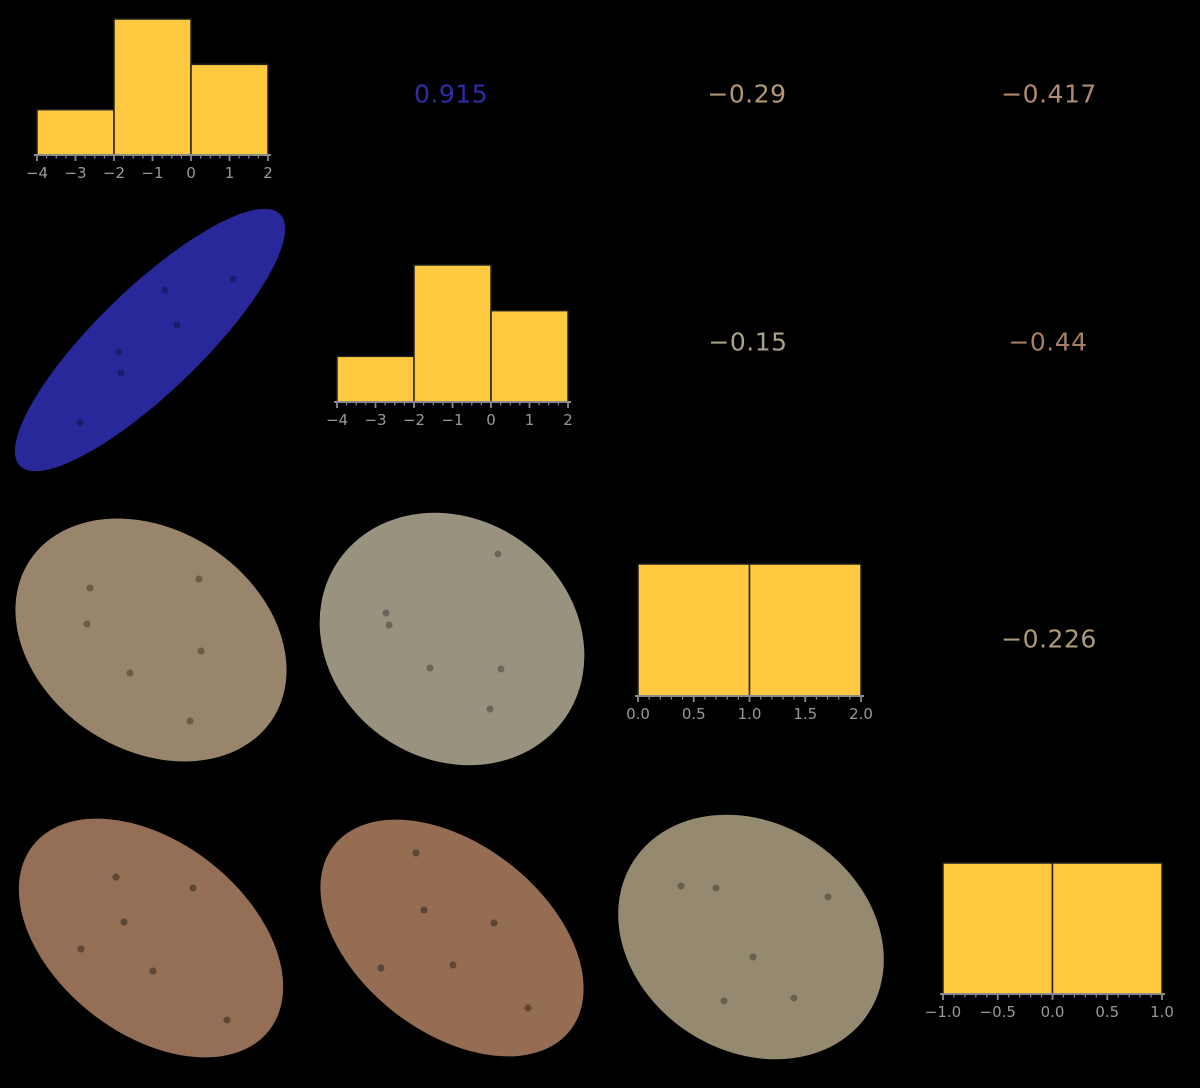 Image resolution: width=1200 pixels, height=1088 pixels. What do you see at coordinates (805, 714) in the screenshot?
I see `x-tick-label: 1.5` at bounding box center [805, 714].